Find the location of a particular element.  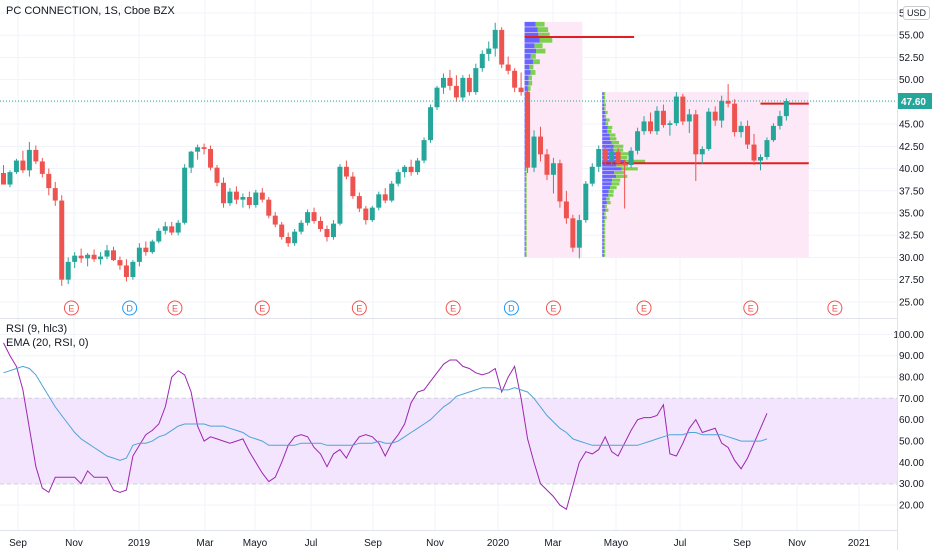

ema-legend: EMA (20, RSI, 0) is located at coordinates (47, 343).